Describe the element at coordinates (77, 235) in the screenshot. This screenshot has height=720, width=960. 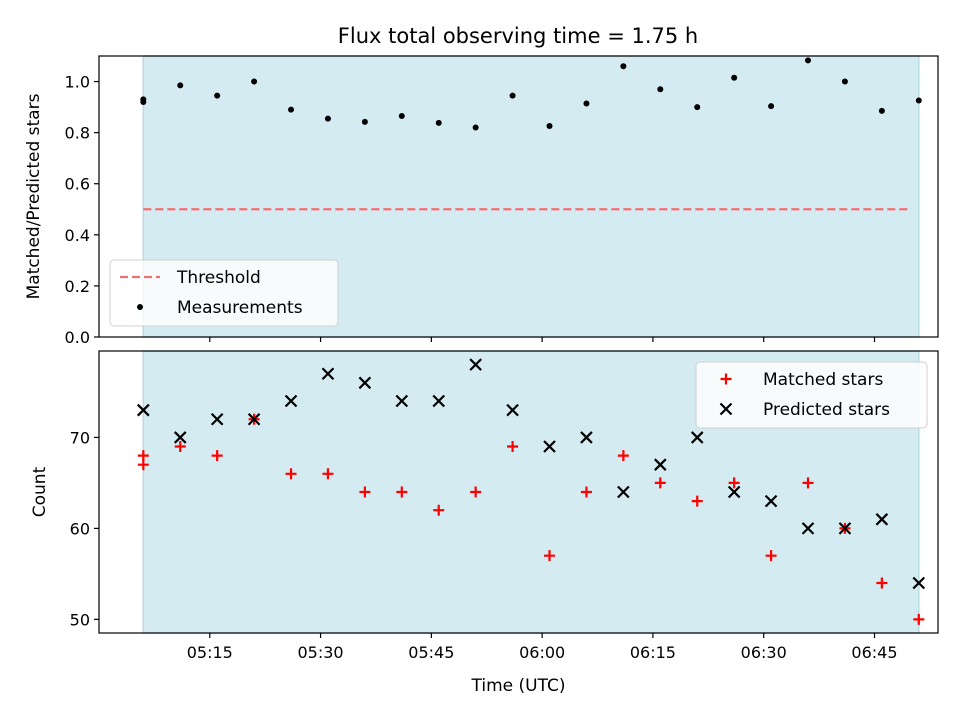
I see `y-tick-label: 0.4` at that location.